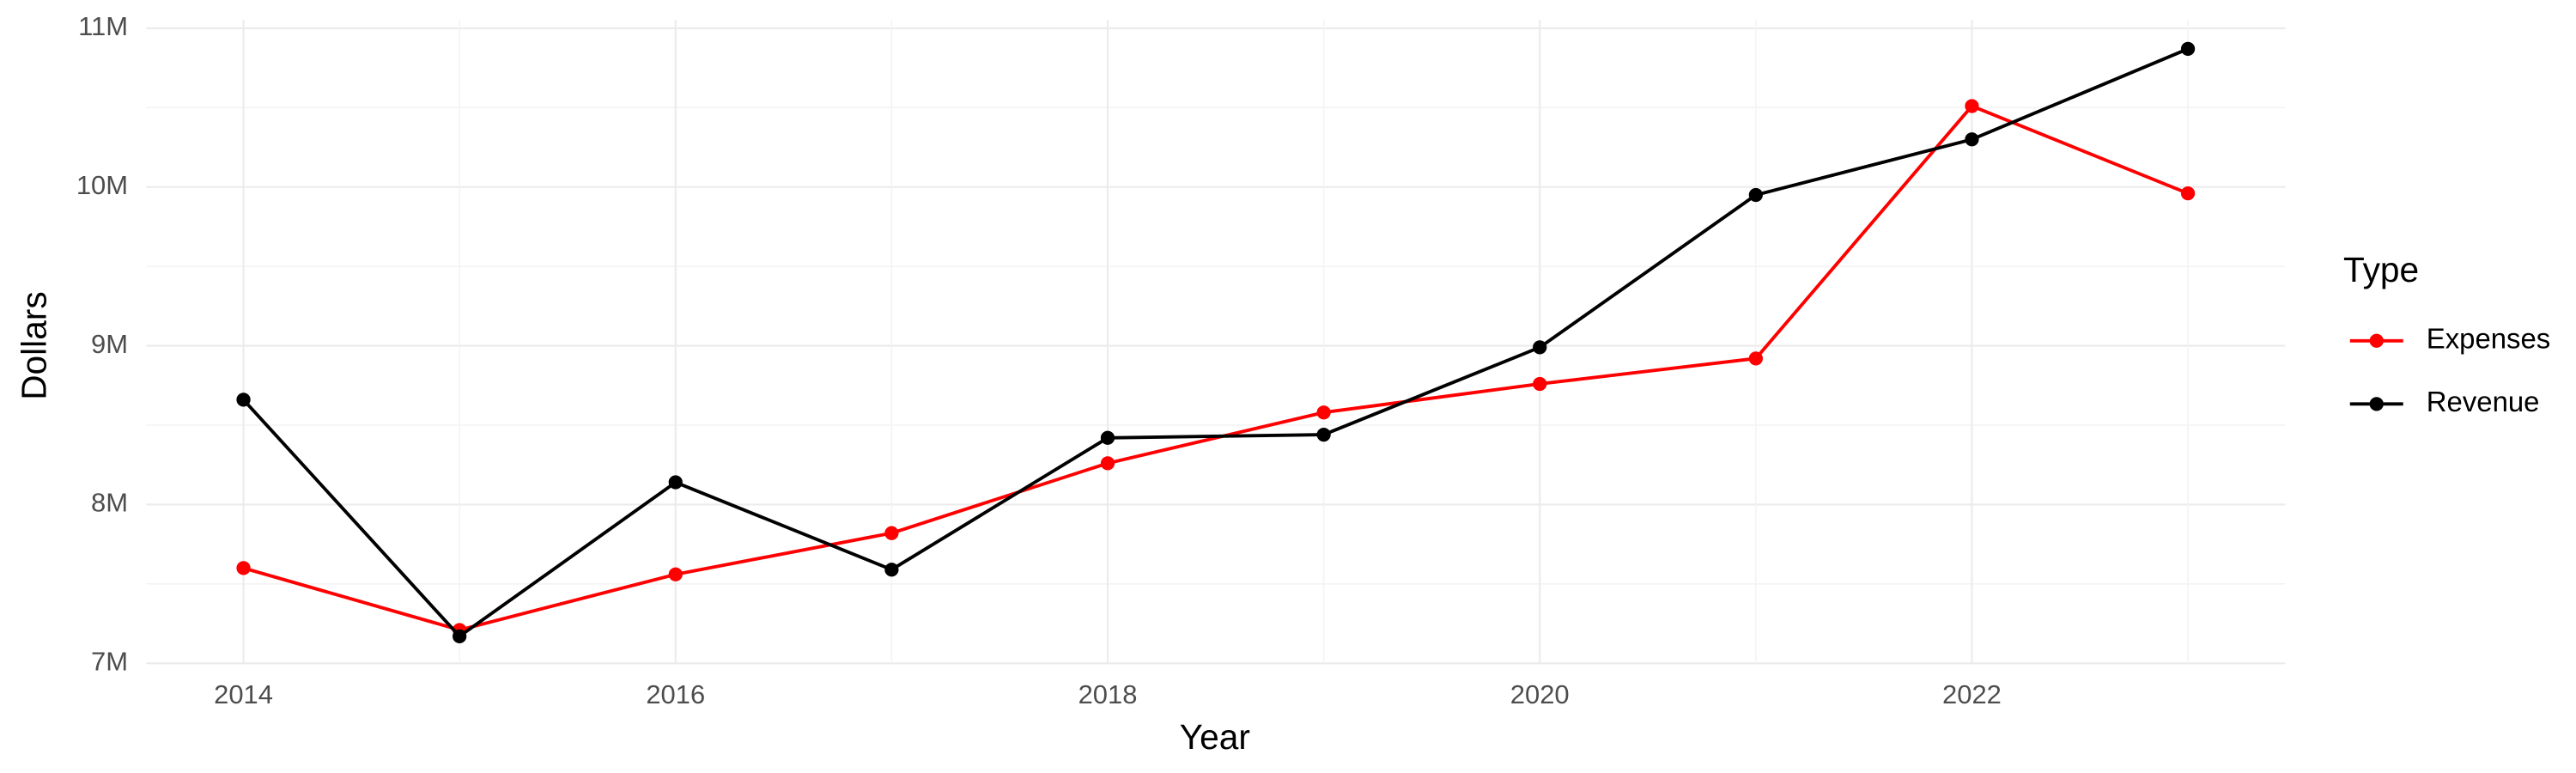  Describe the element at coordinates (1215, 737) in the screenshot. I see `x-axis-title: Year` at that location.